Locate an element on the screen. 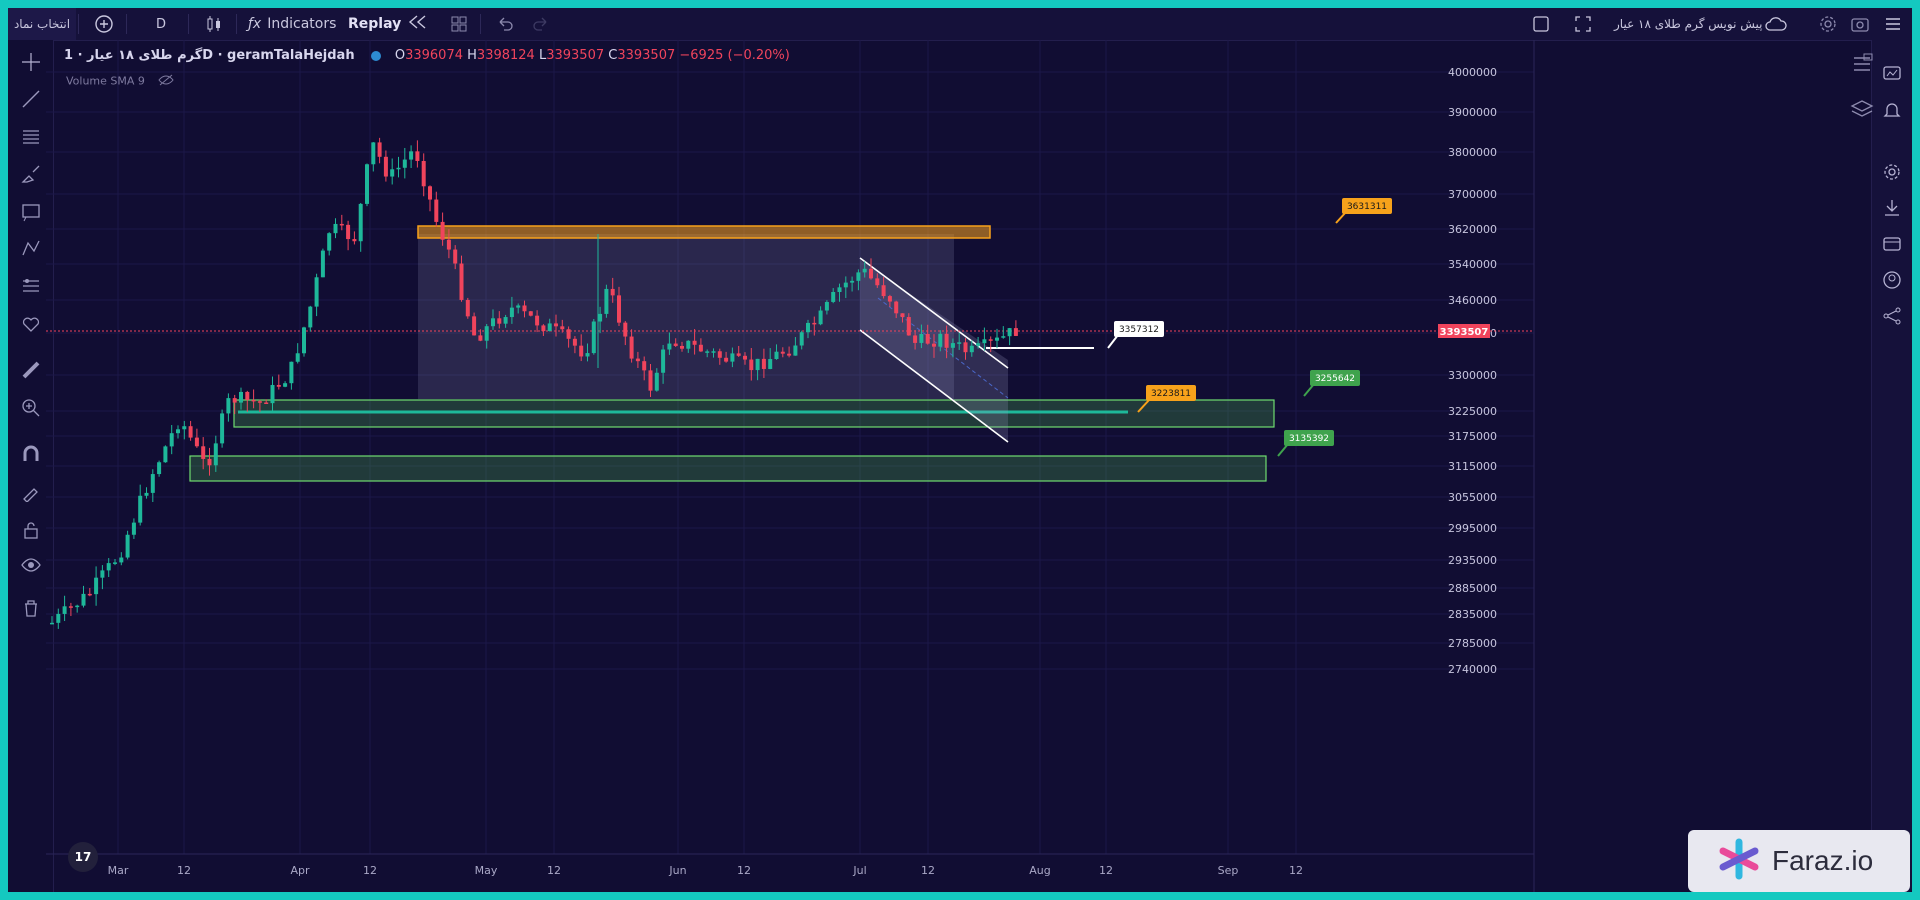  high-label: H is located at coordinates (472, 55).